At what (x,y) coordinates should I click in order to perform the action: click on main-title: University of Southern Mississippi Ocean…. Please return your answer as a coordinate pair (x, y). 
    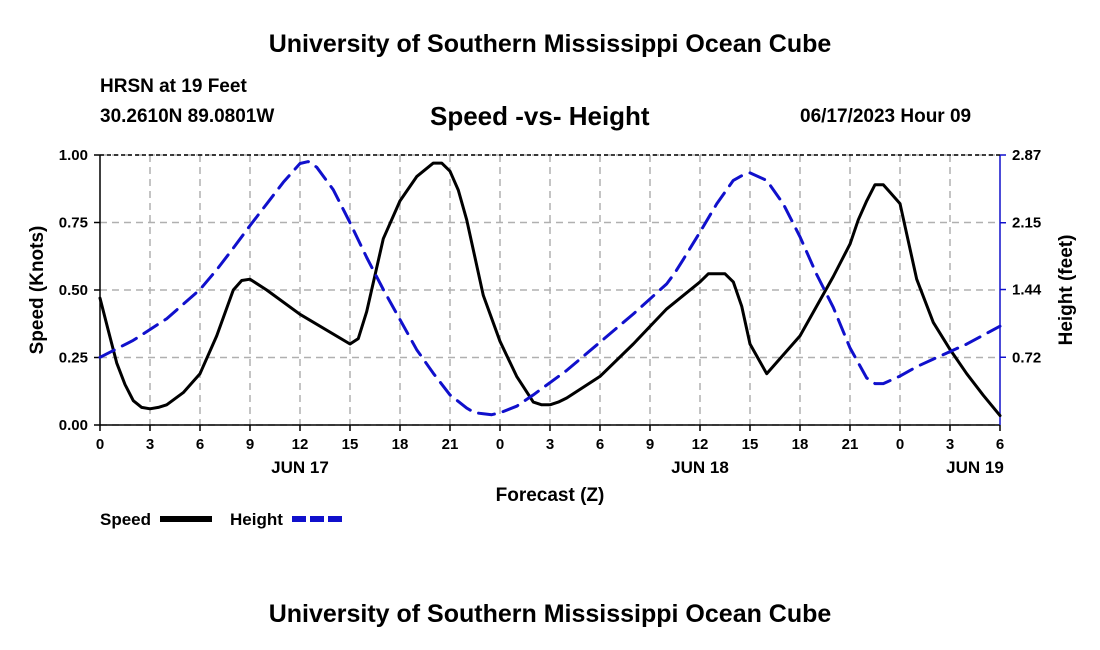
    Looking at the image, I should click on (550, 44).